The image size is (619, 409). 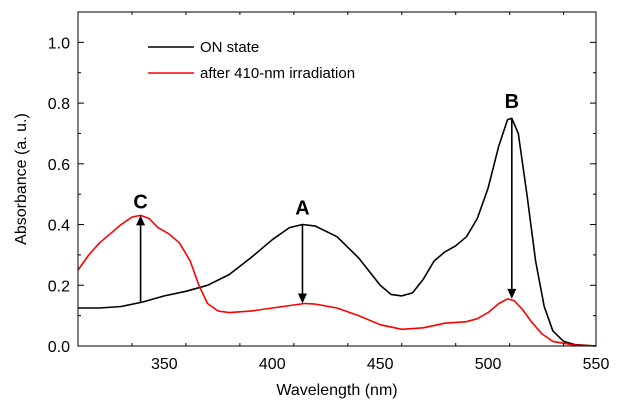 What do you see at coordinates (488, 364) in the screenshot?
I see `x-tick-label: 500` at bounding box center [488, 364].